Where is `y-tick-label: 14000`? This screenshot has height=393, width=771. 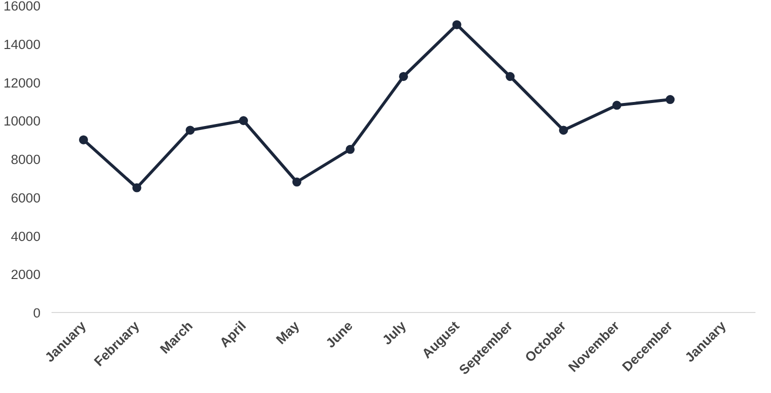
y-tick-label: 14000 is located at coordinates (21, 44).